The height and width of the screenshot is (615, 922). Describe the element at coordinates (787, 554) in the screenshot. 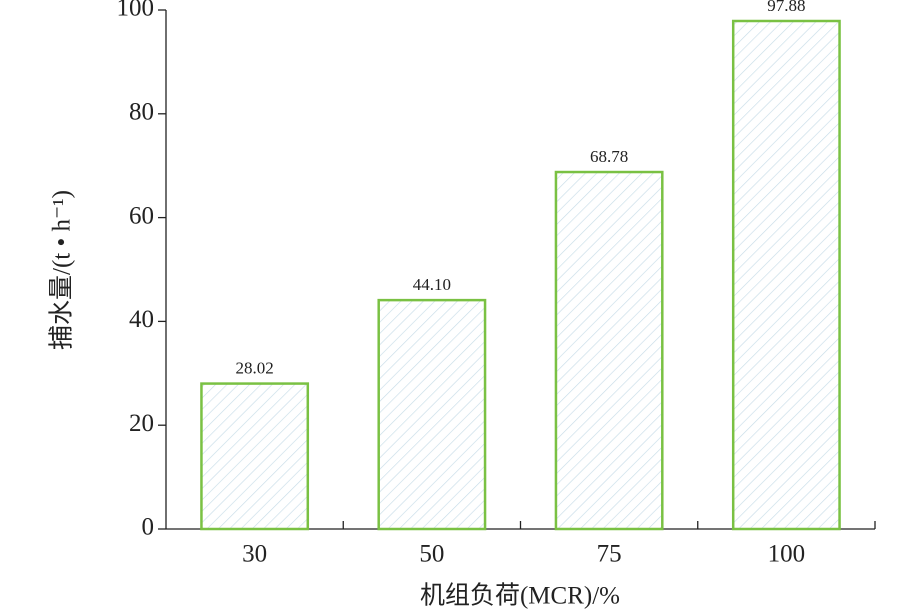

I see `x-tick-label: 100` at that location.